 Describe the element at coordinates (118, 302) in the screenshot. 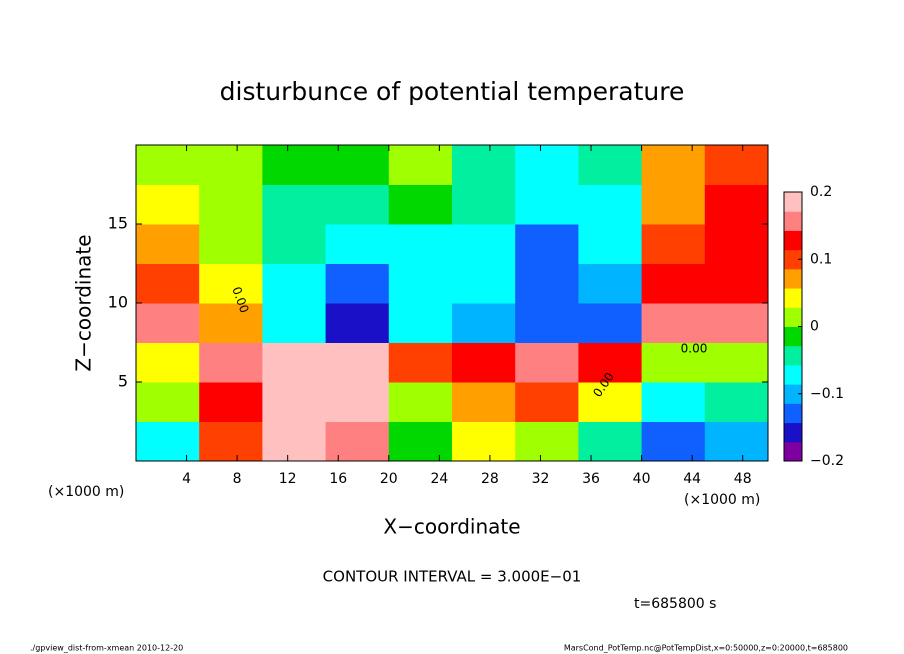

I see `y-tick-label: 10` at that location.